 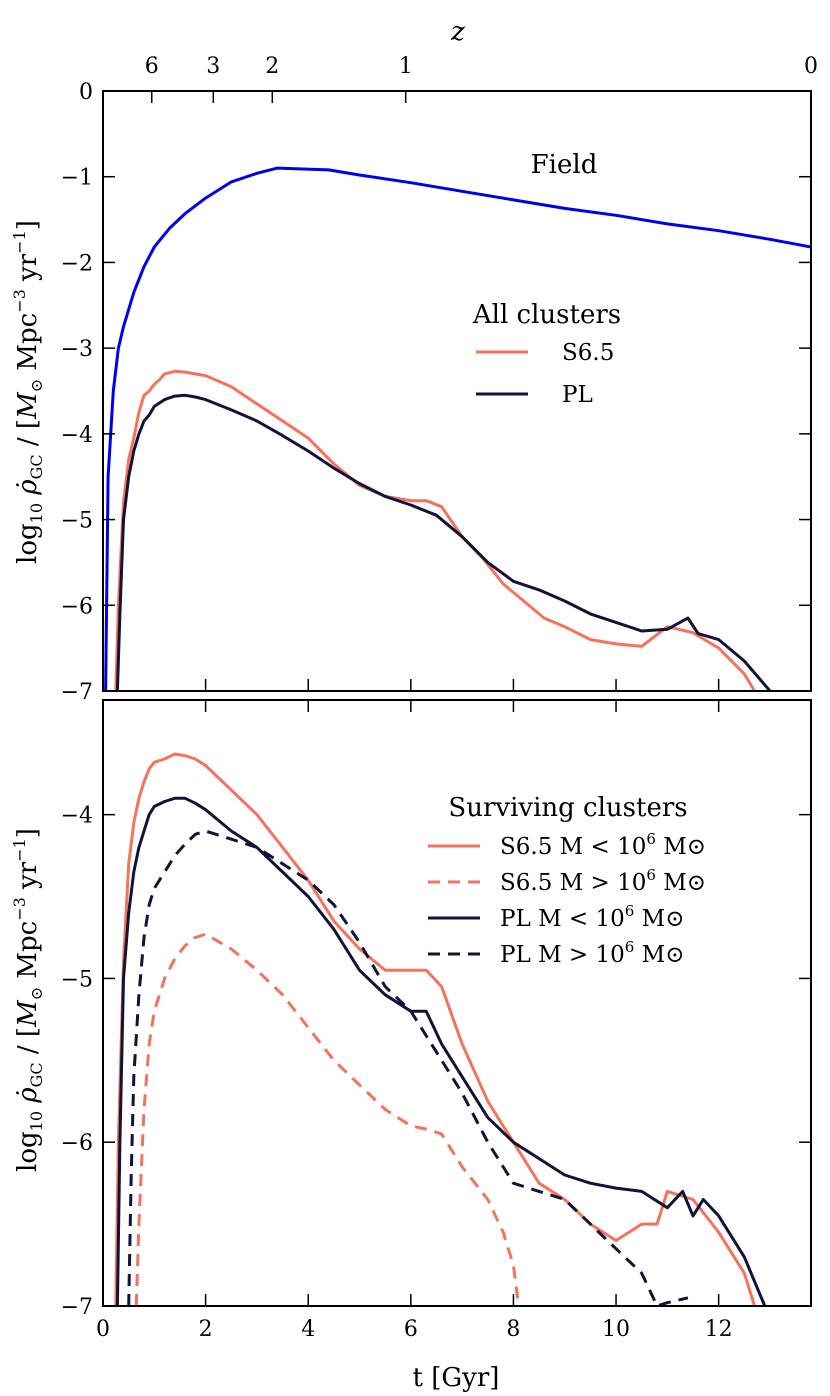 What do you see at coordinates (546, 315) in the screenshot?
I see `legend-title: All clusters` at bounding box center [546, 315].